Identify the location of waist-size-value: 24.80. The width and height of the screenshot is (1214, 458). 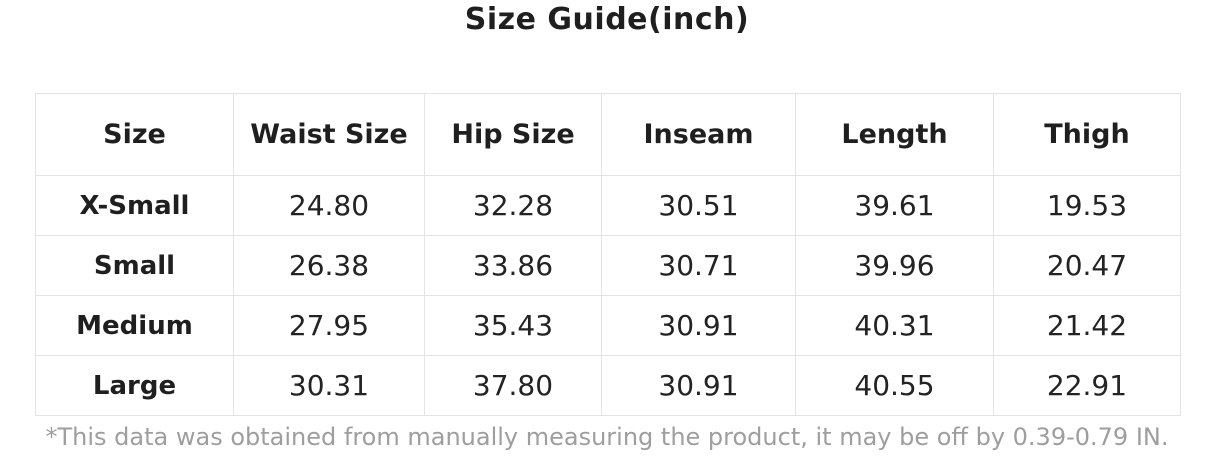
(329, 205).